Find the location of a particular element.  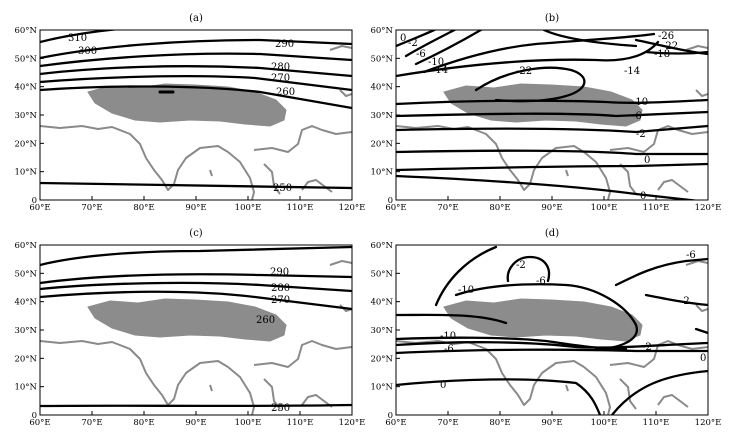

contour-label: 280 is located at coordinates (280, 67).